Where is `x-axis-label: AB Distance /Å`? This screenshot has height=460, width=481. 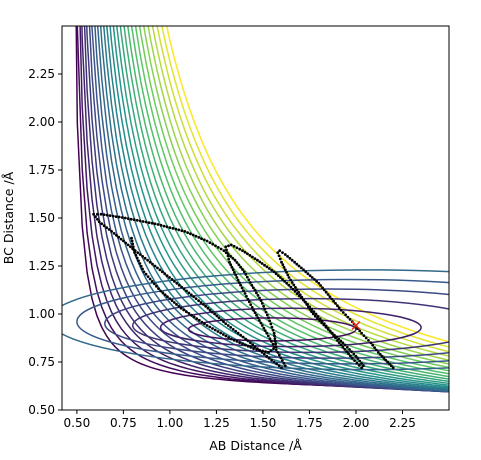 x-axis-label: AB Distance /Å is located at coordinates (255, 445).